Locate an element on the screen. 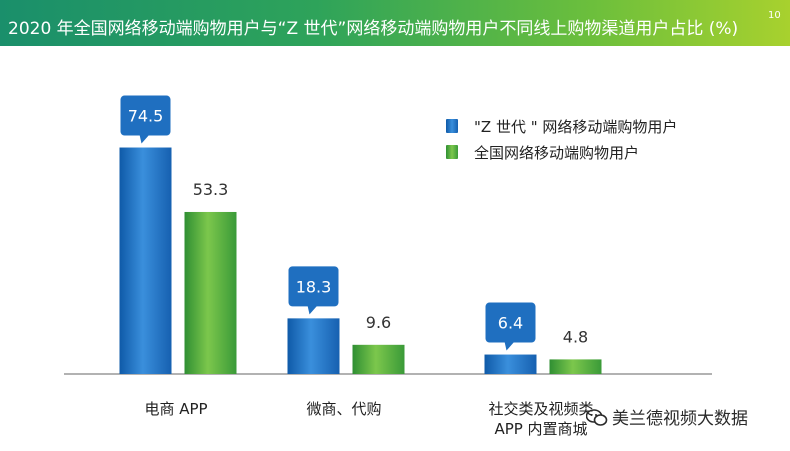  watermark-text: 美兰德视频大数据 is located at coordinates (680, 419).